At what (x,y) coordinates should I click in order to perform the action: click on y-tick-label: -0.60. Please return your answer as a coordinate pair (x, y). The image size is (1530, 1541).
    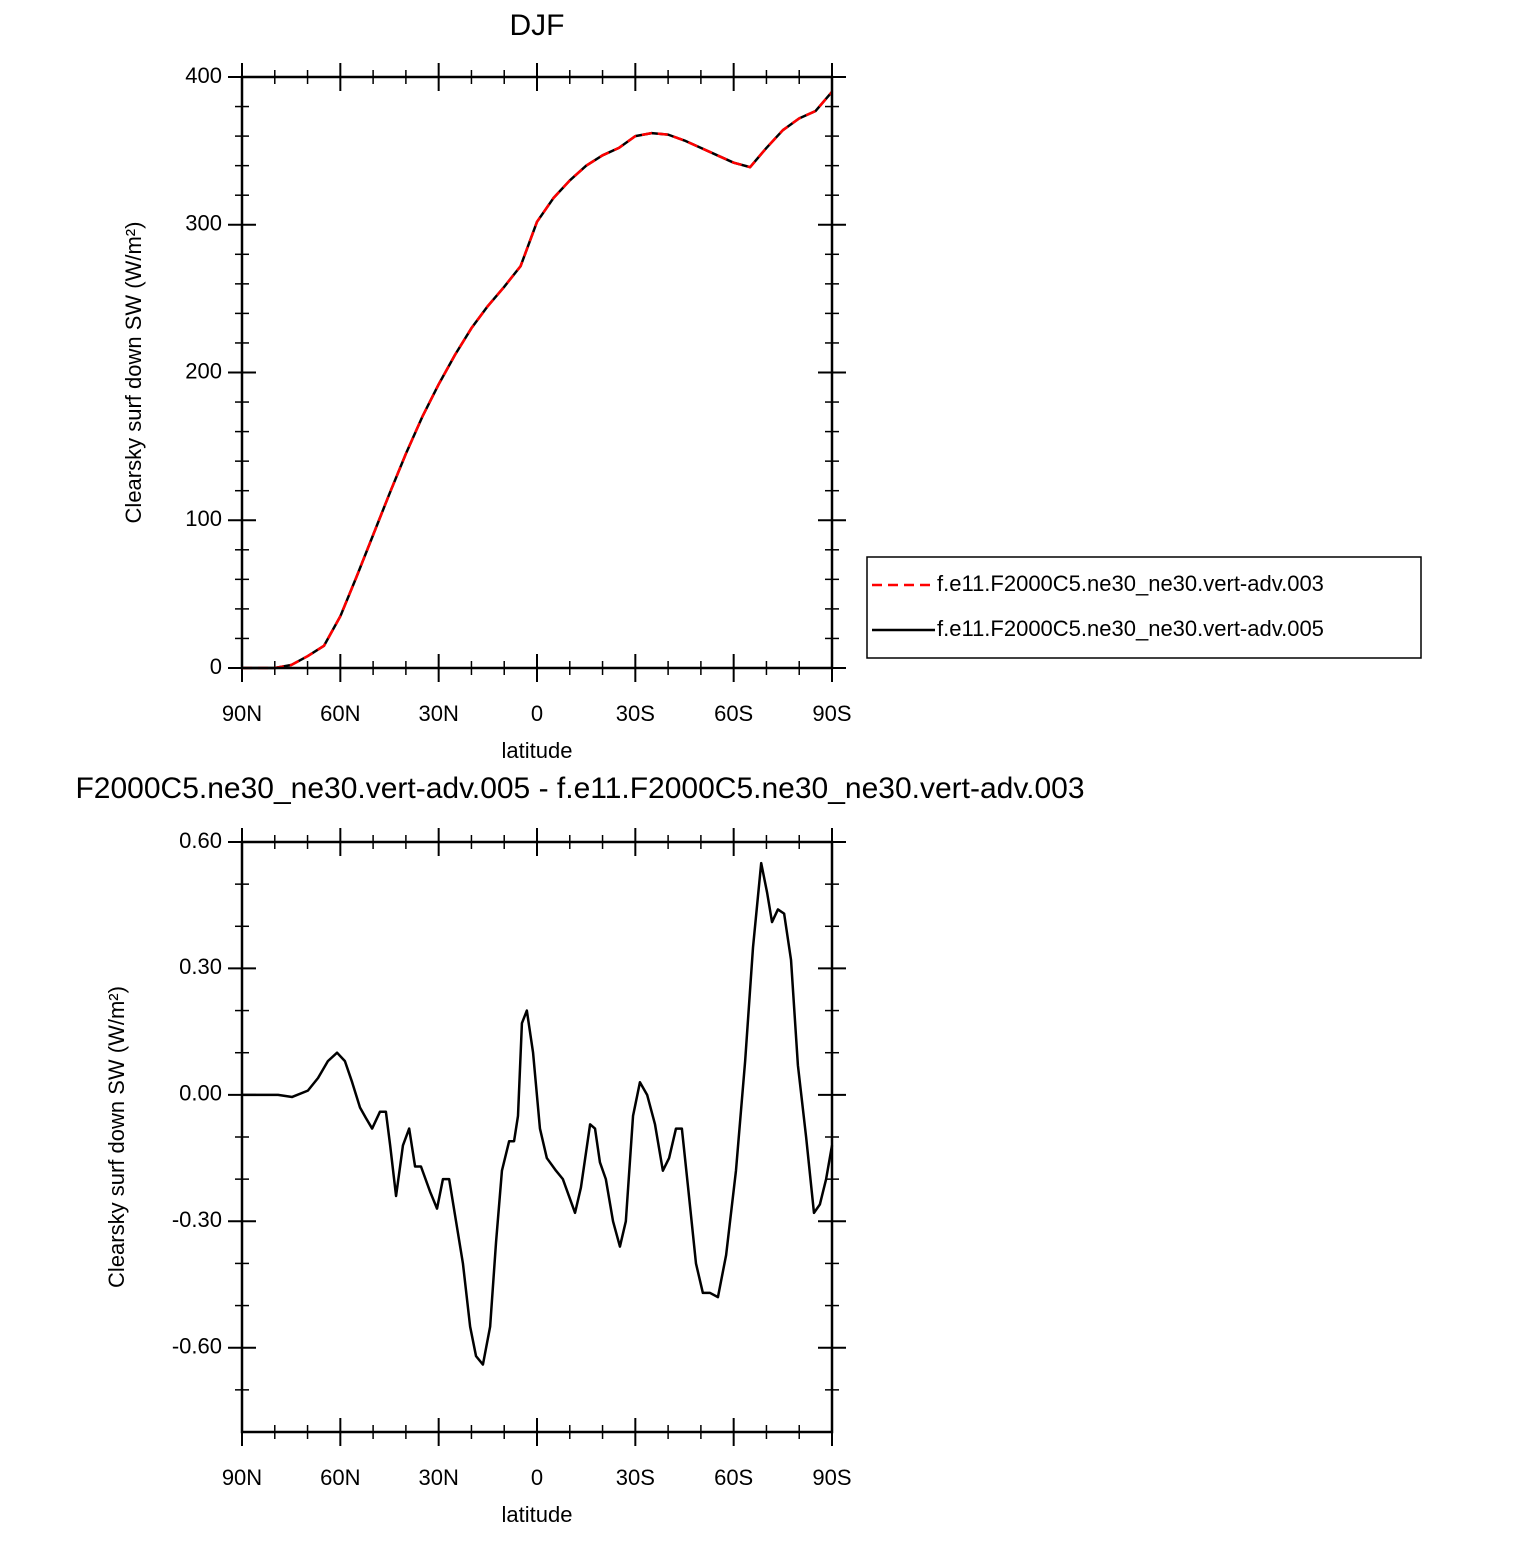
    Looking at the image, I should click on (197, 1346).